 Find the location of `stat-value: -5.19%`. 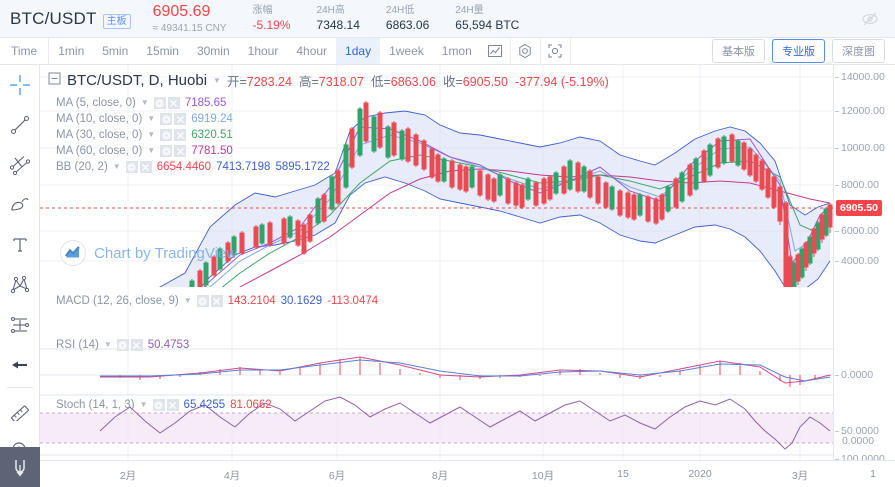

stat-value: -5.19% is located at coordinates (271, 25).